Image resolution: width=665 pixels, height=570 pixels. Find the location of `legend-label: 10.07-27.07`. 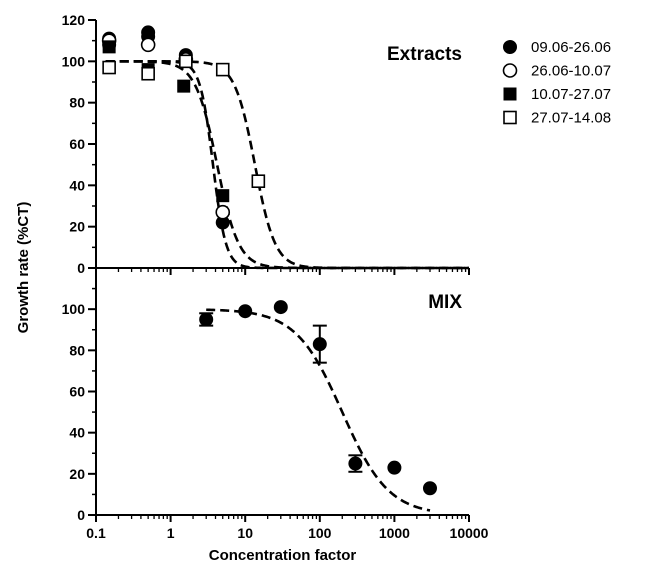

legend-label: 10.07-27.07 is located at coordinates (571, 94).